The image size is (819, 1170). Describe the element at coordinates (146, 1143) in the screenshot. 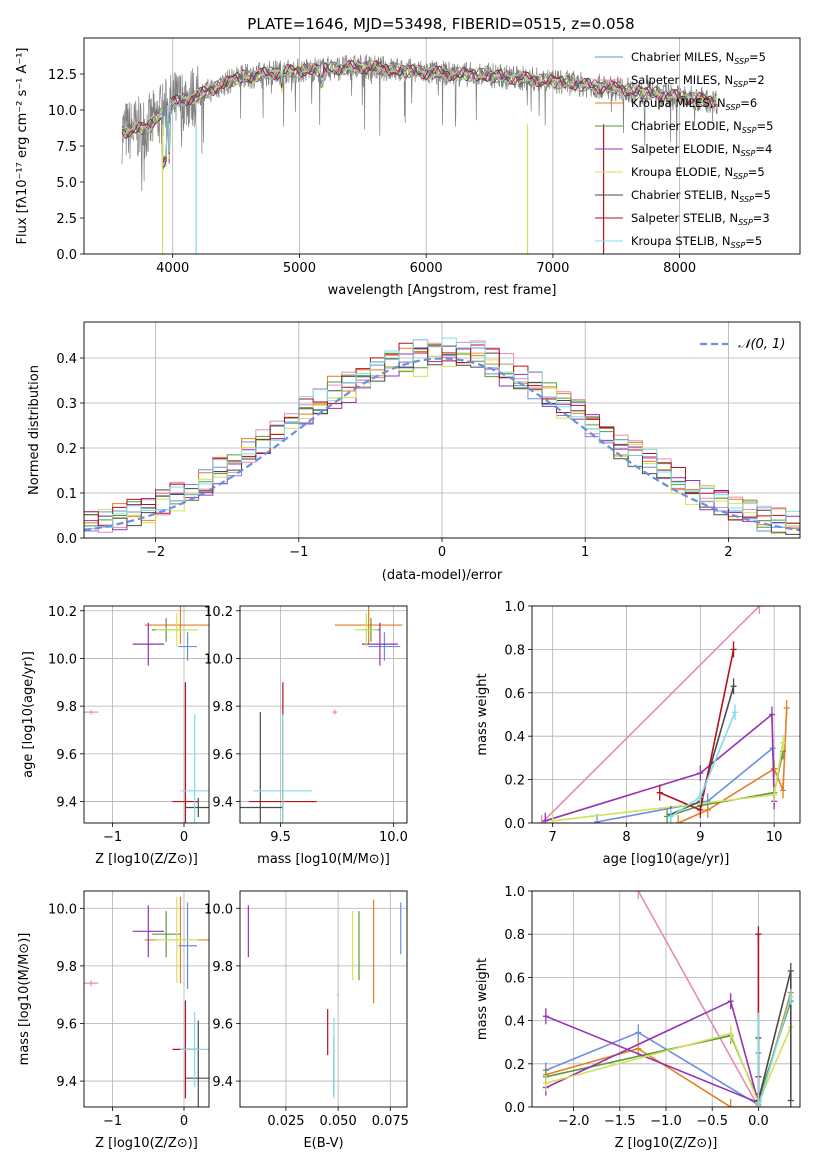

I see `x-axis-label: Z [log10(Z/Z⊙)]` at that location.